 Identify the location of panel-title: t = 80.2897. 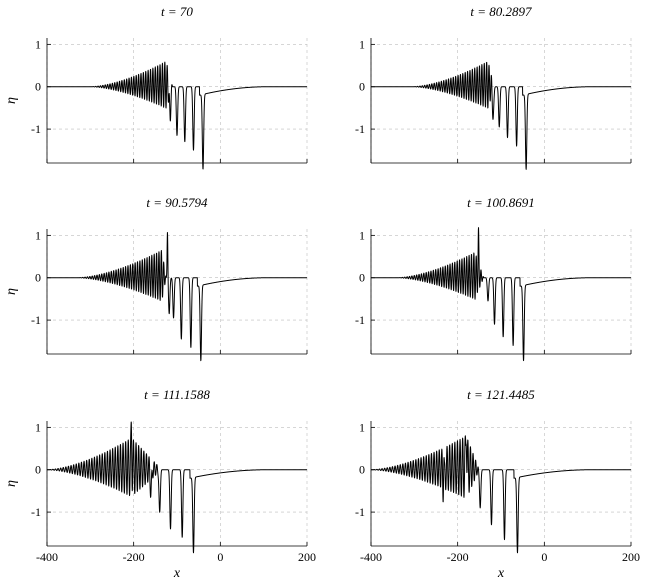
(501, 11).